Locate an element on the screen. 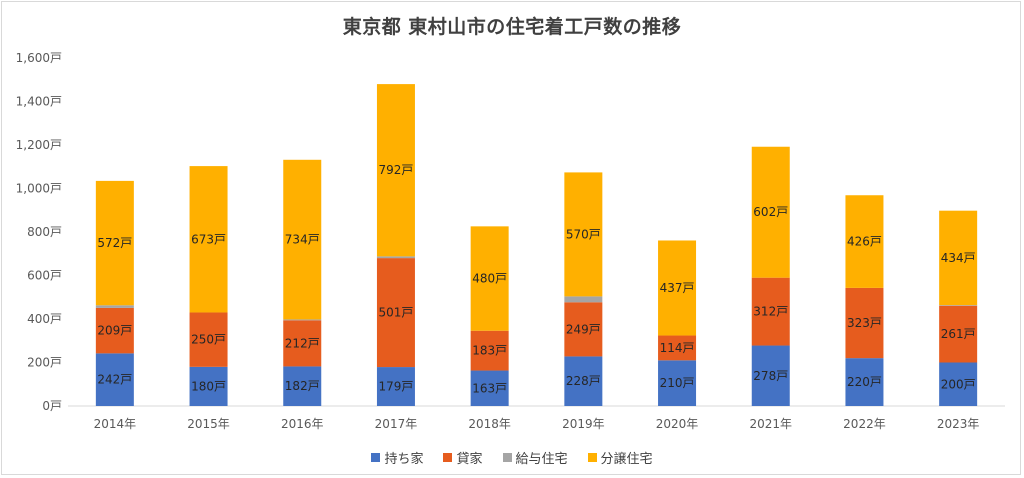 This screenshot has height=478, width=1024. data-label: 323戸 is located at coordinates (864, 323).